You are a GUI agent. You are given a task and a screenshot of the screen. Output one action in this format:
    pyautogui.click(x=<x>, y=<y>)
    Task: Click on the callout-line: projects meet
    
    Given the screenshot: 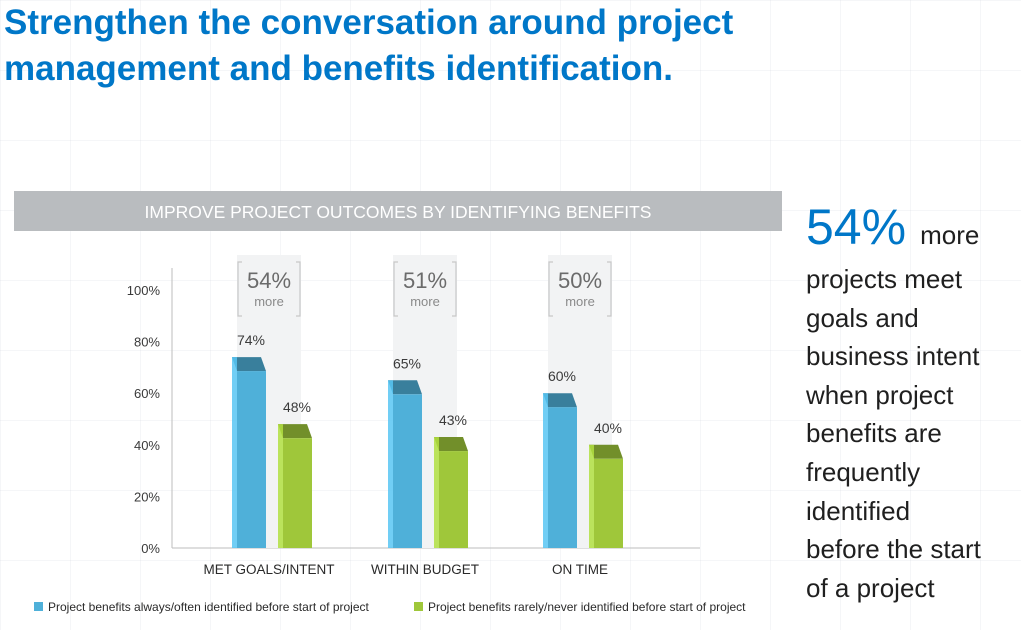 What is the action you would take?
    pyautogui.click(x=884, y=279)
    